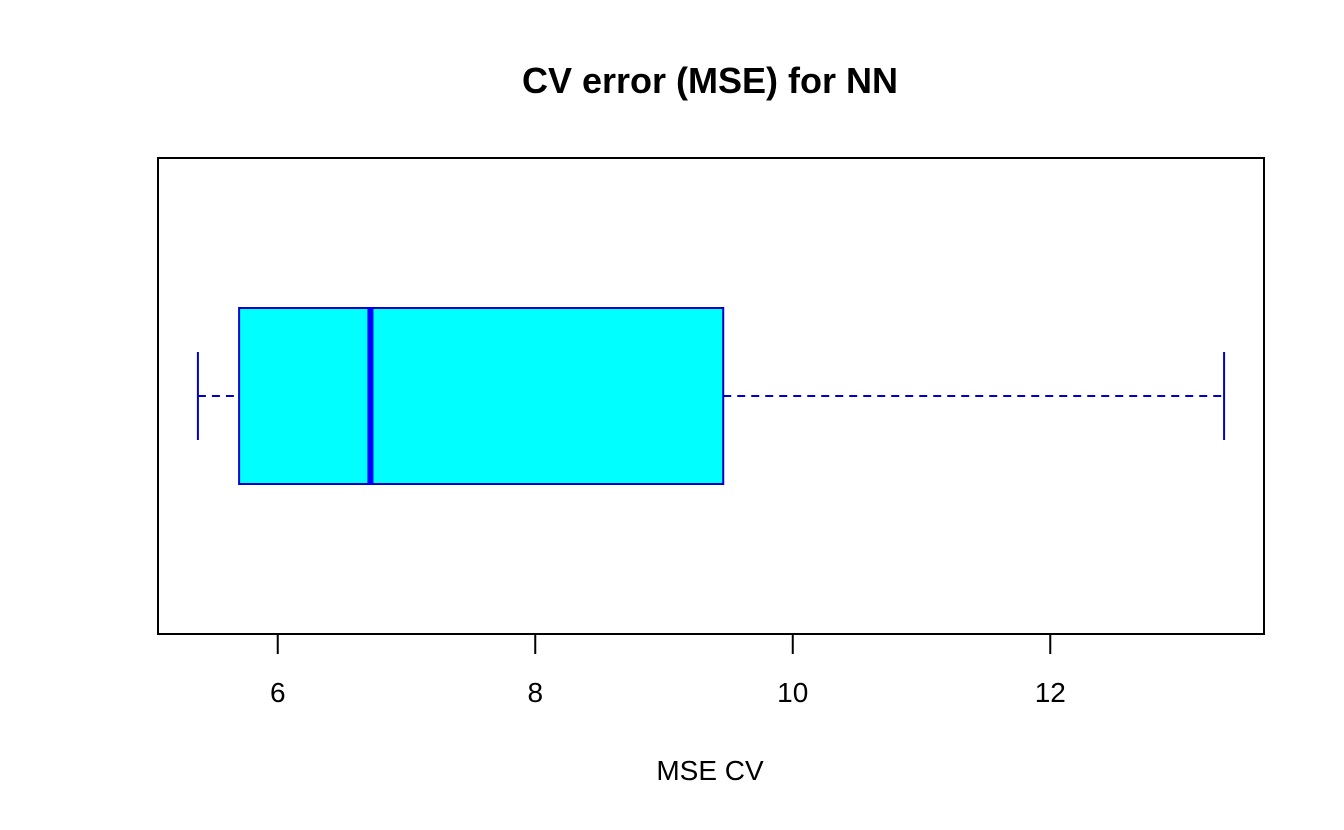 Image resolution: width=1344 pixels, height=830 pixels. Describe the element at coordinates (792, 692) in the screenshot. I see `x-tick-label: 10` at that location.